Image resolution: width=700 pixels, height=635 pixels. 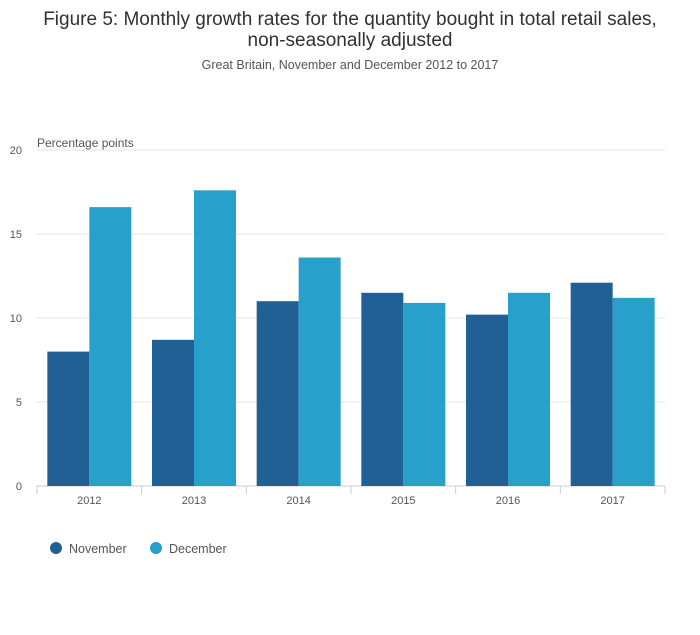 I want to click on x-tick-label: 2012, so click(x=89, y=501).